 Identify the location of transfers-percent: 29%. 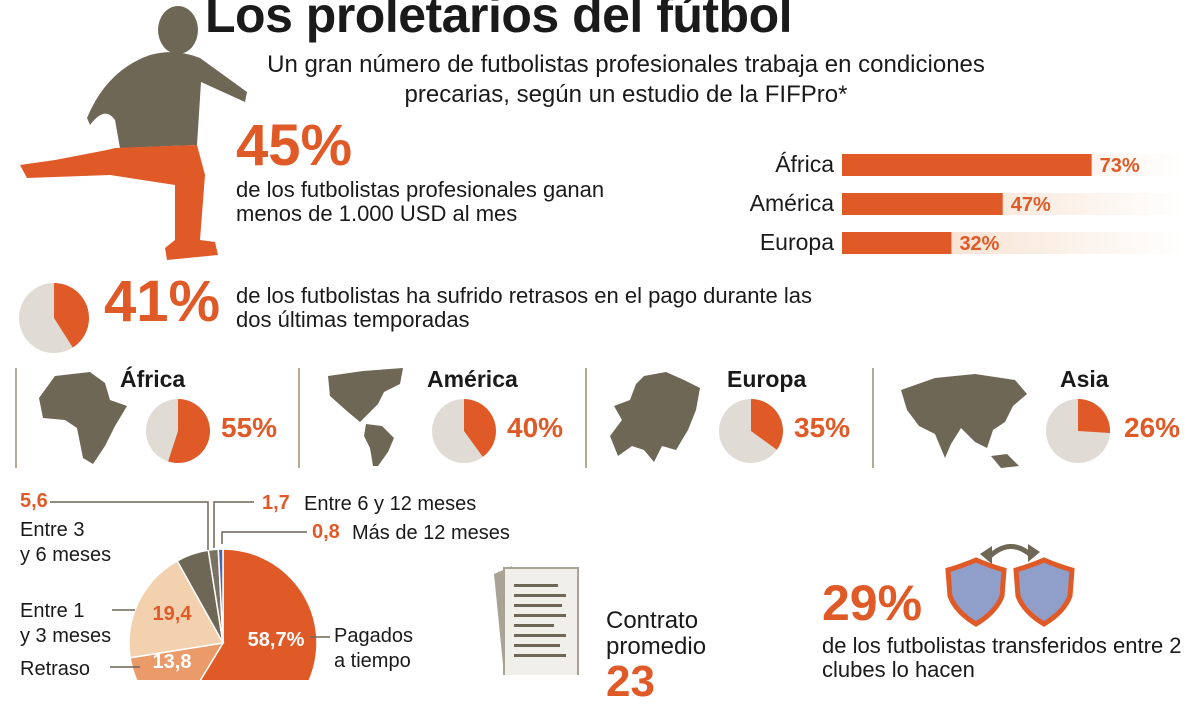
(872, 603).